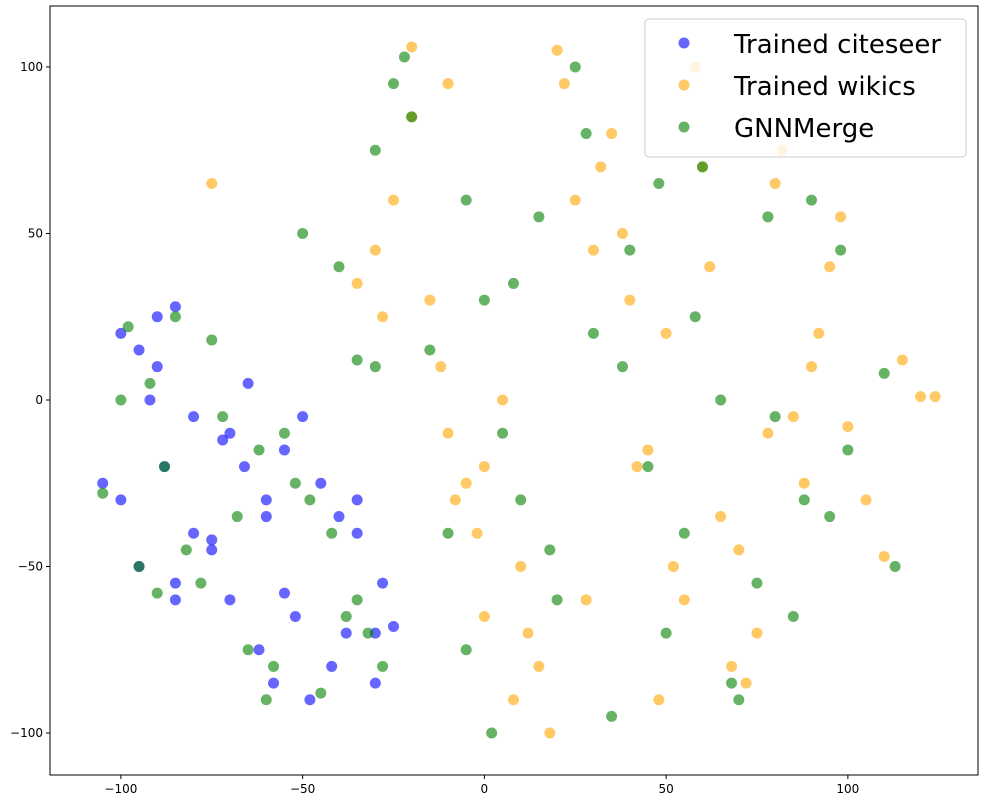 The height and width of the screenshot is (803, 986). I want to click on legend-label: Trained citeseer, so click(837, 45).